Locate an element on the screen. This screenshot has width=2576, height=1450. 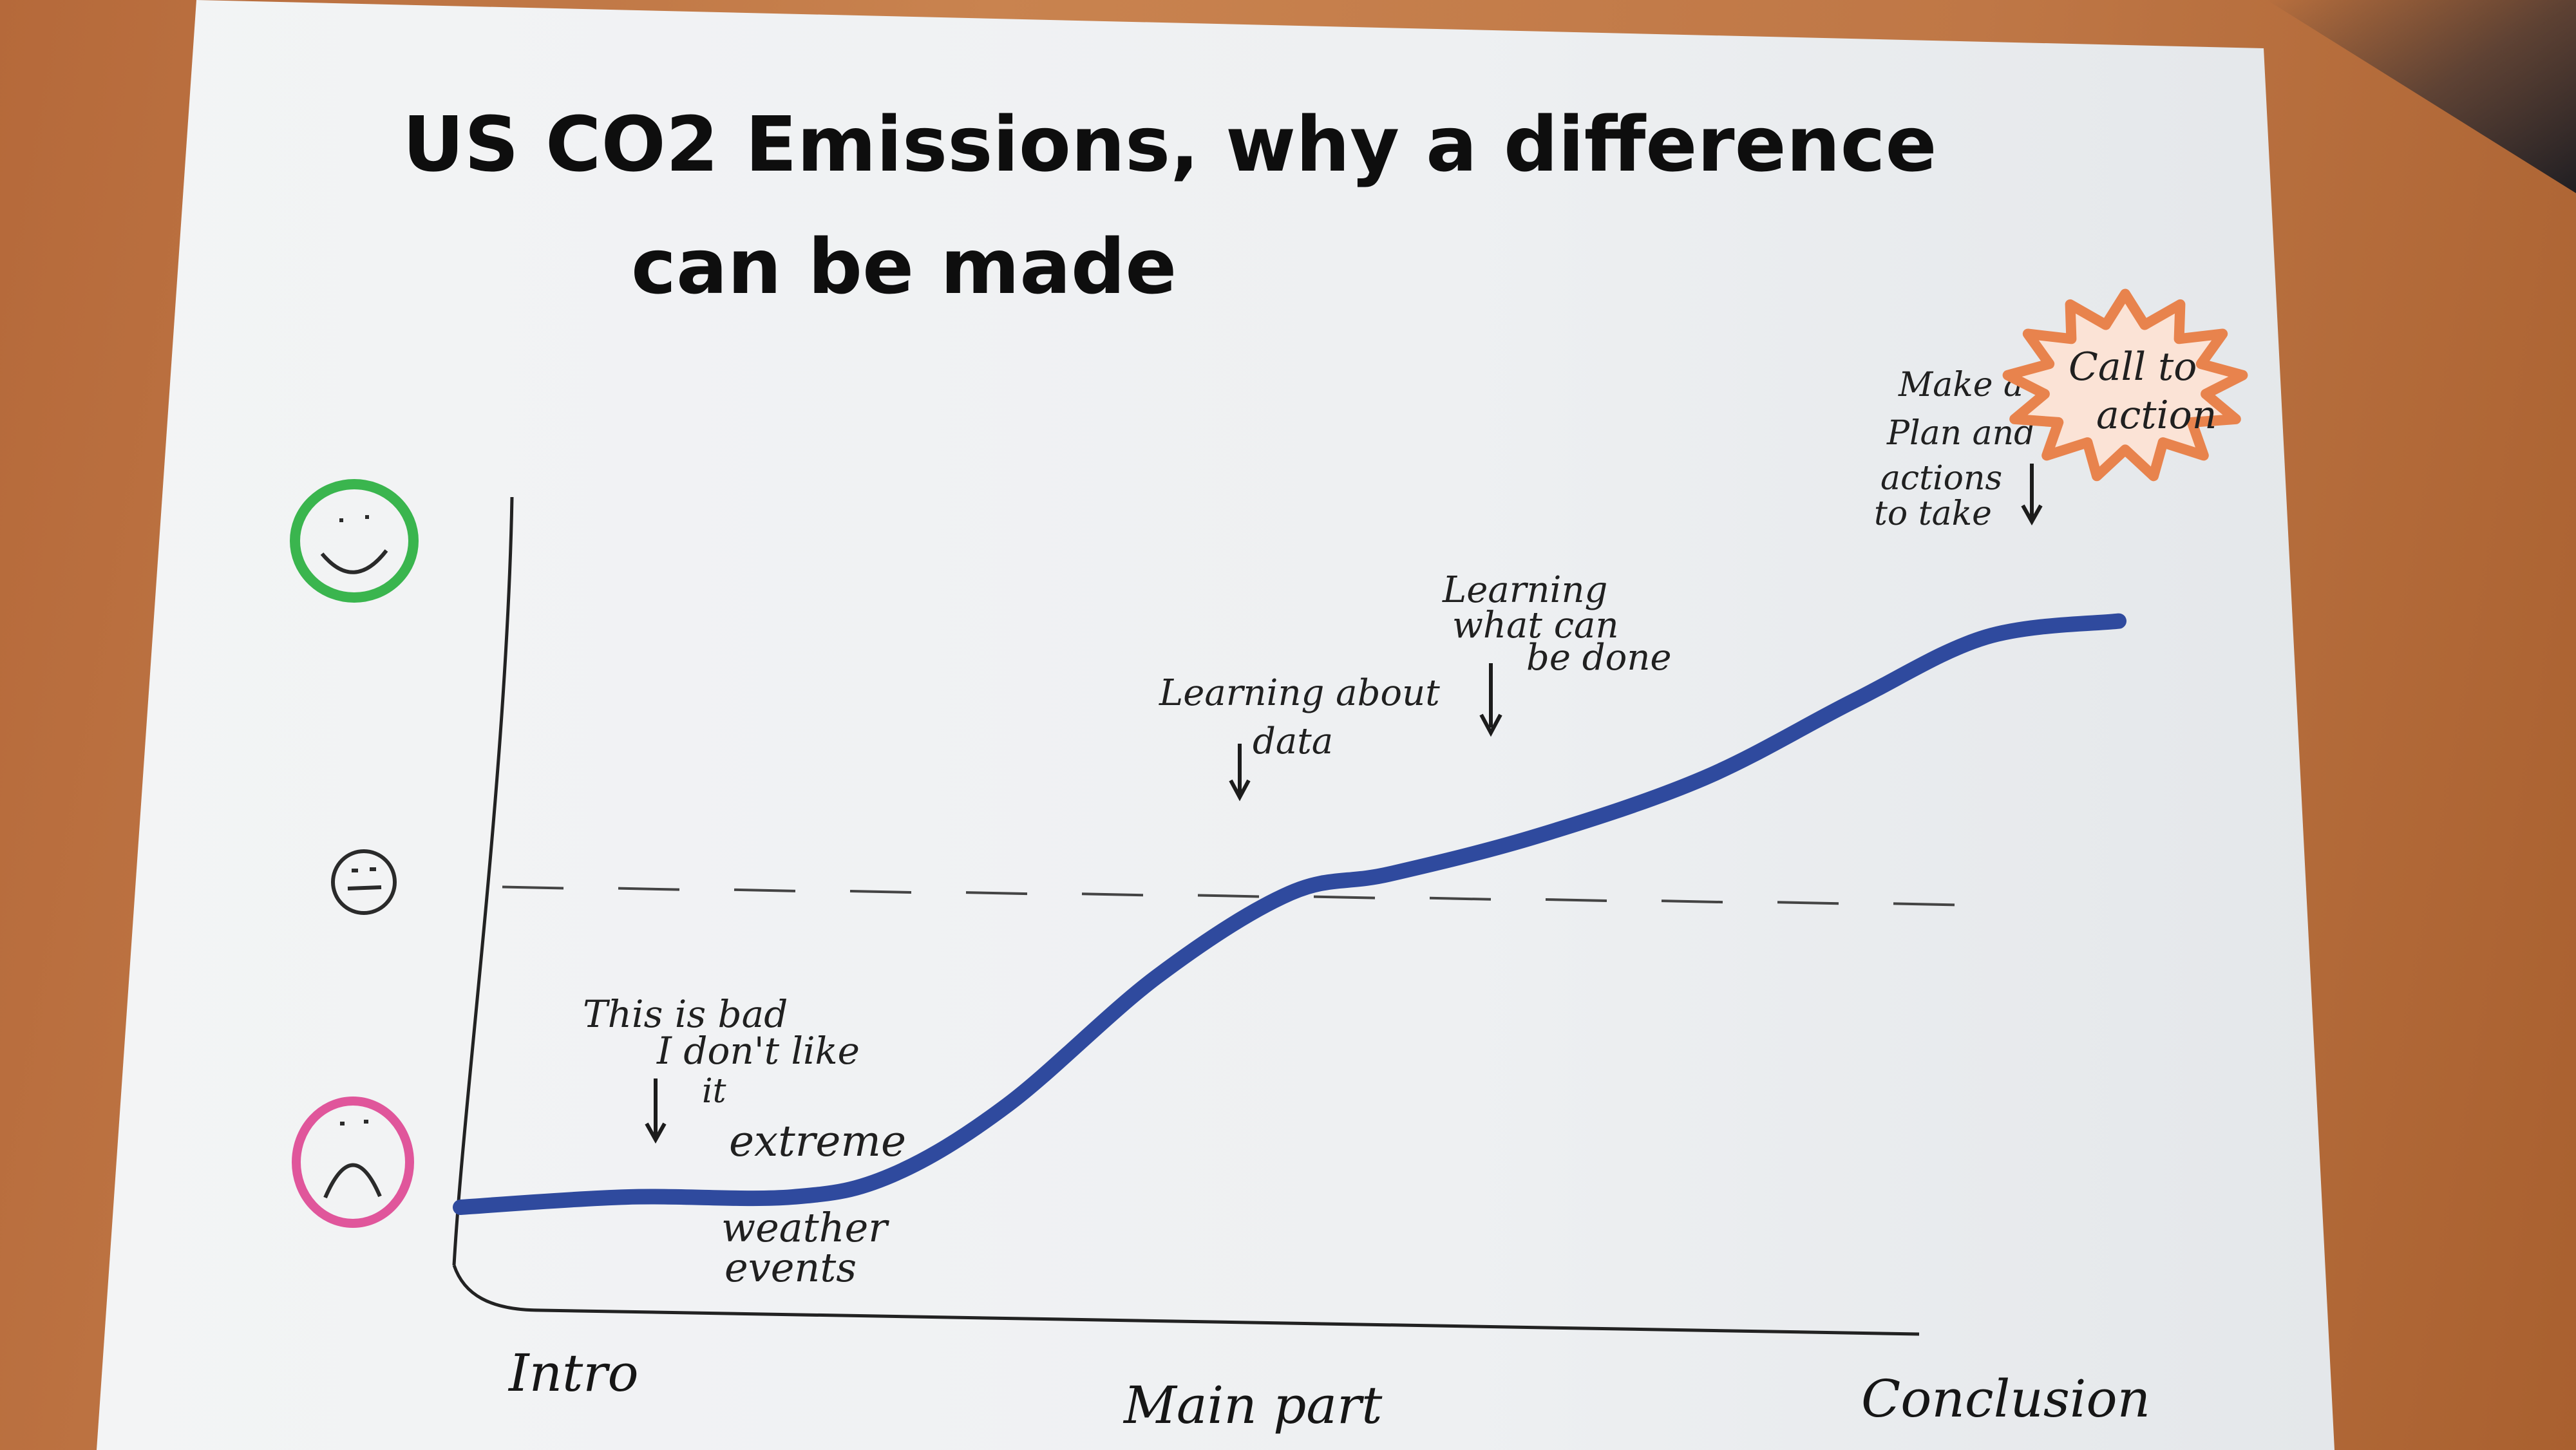
neutral-face-icon is located at coordinates (364, 882).